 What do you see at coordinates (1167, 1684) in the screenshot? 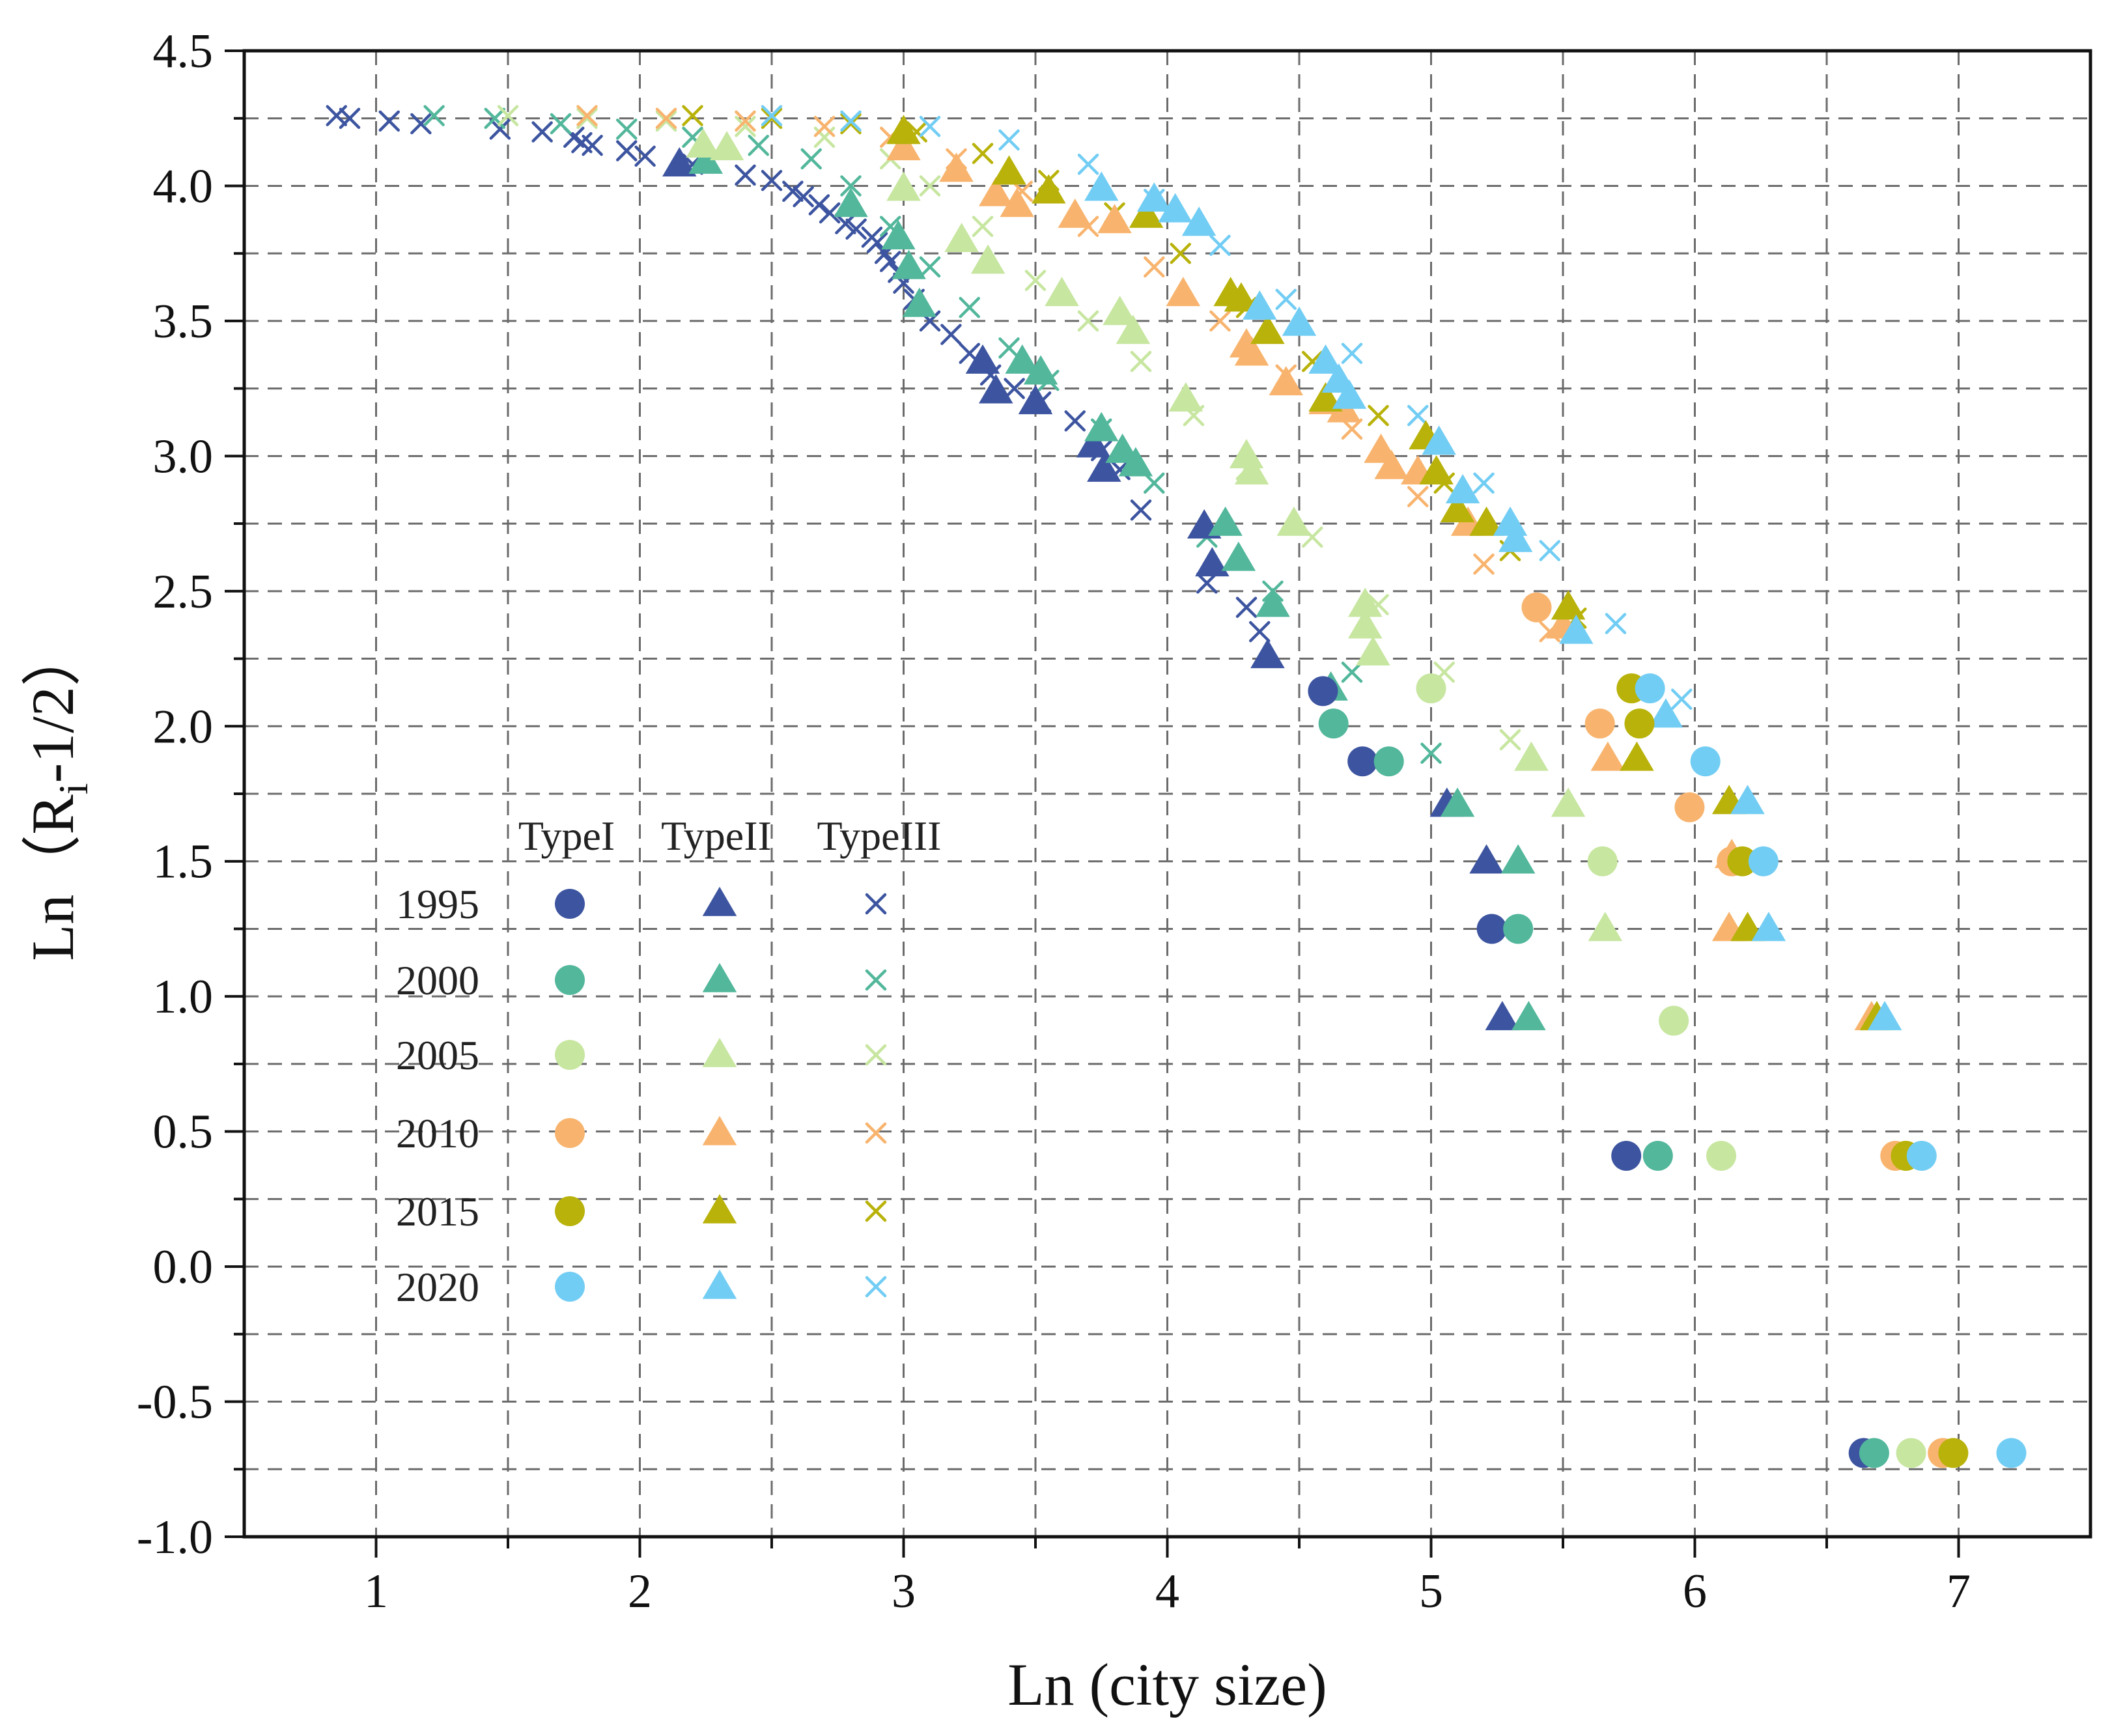
I see `x-axis-title: Ln (city size)` at bounding box center [1167, 1684].